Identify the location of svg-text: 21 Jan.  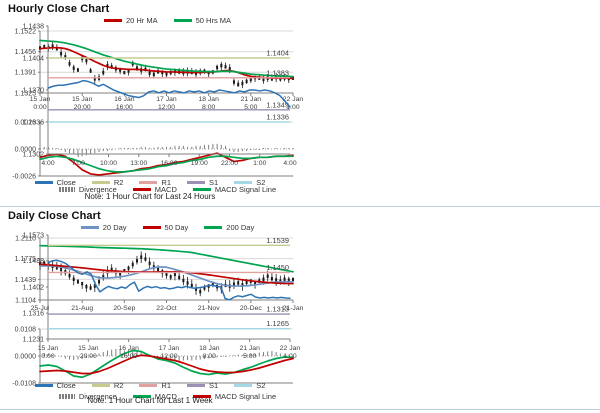
(251, 99).